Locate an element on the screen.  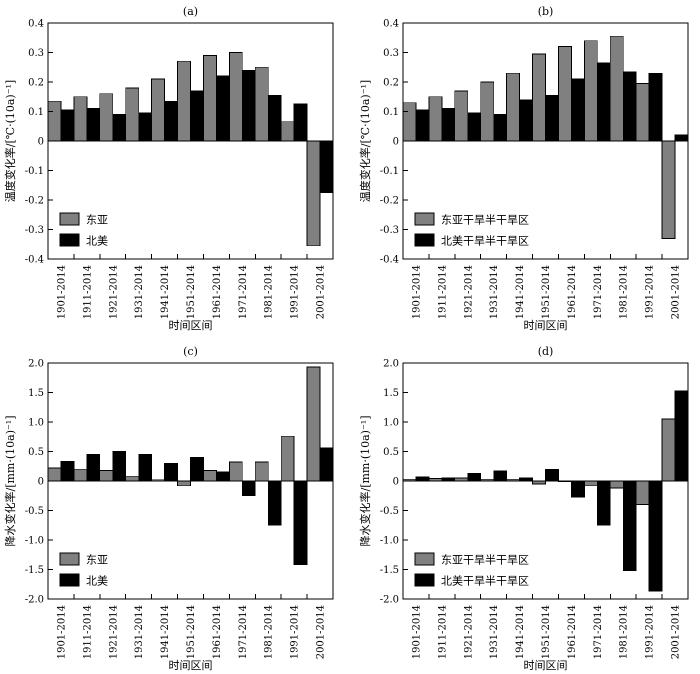
bar-c-s2-1921-2014 is located at coordinates (119, 466).